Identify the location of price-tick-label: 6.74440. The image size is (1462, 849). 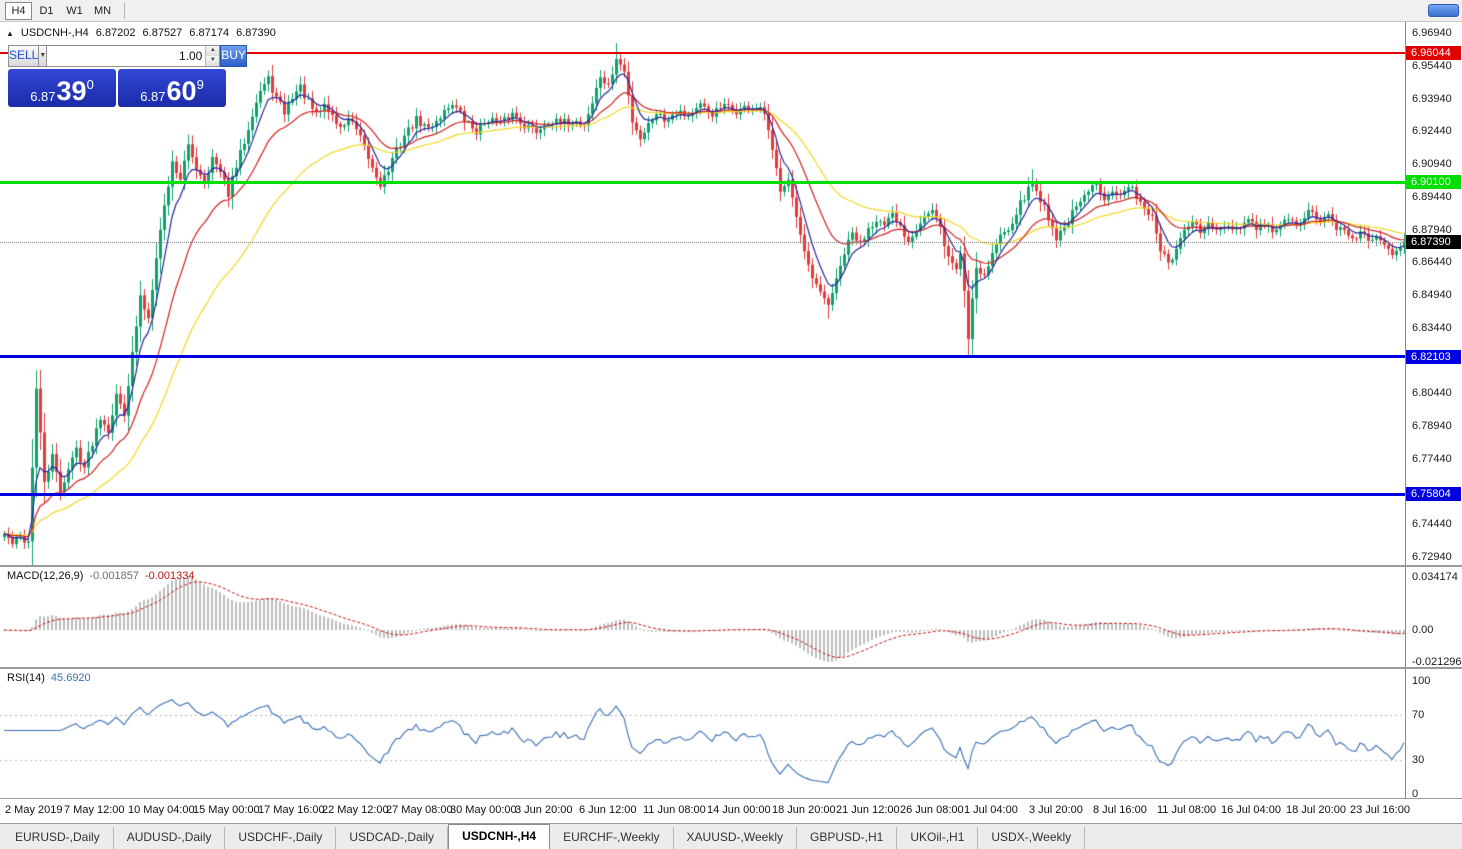
(1432, 524).